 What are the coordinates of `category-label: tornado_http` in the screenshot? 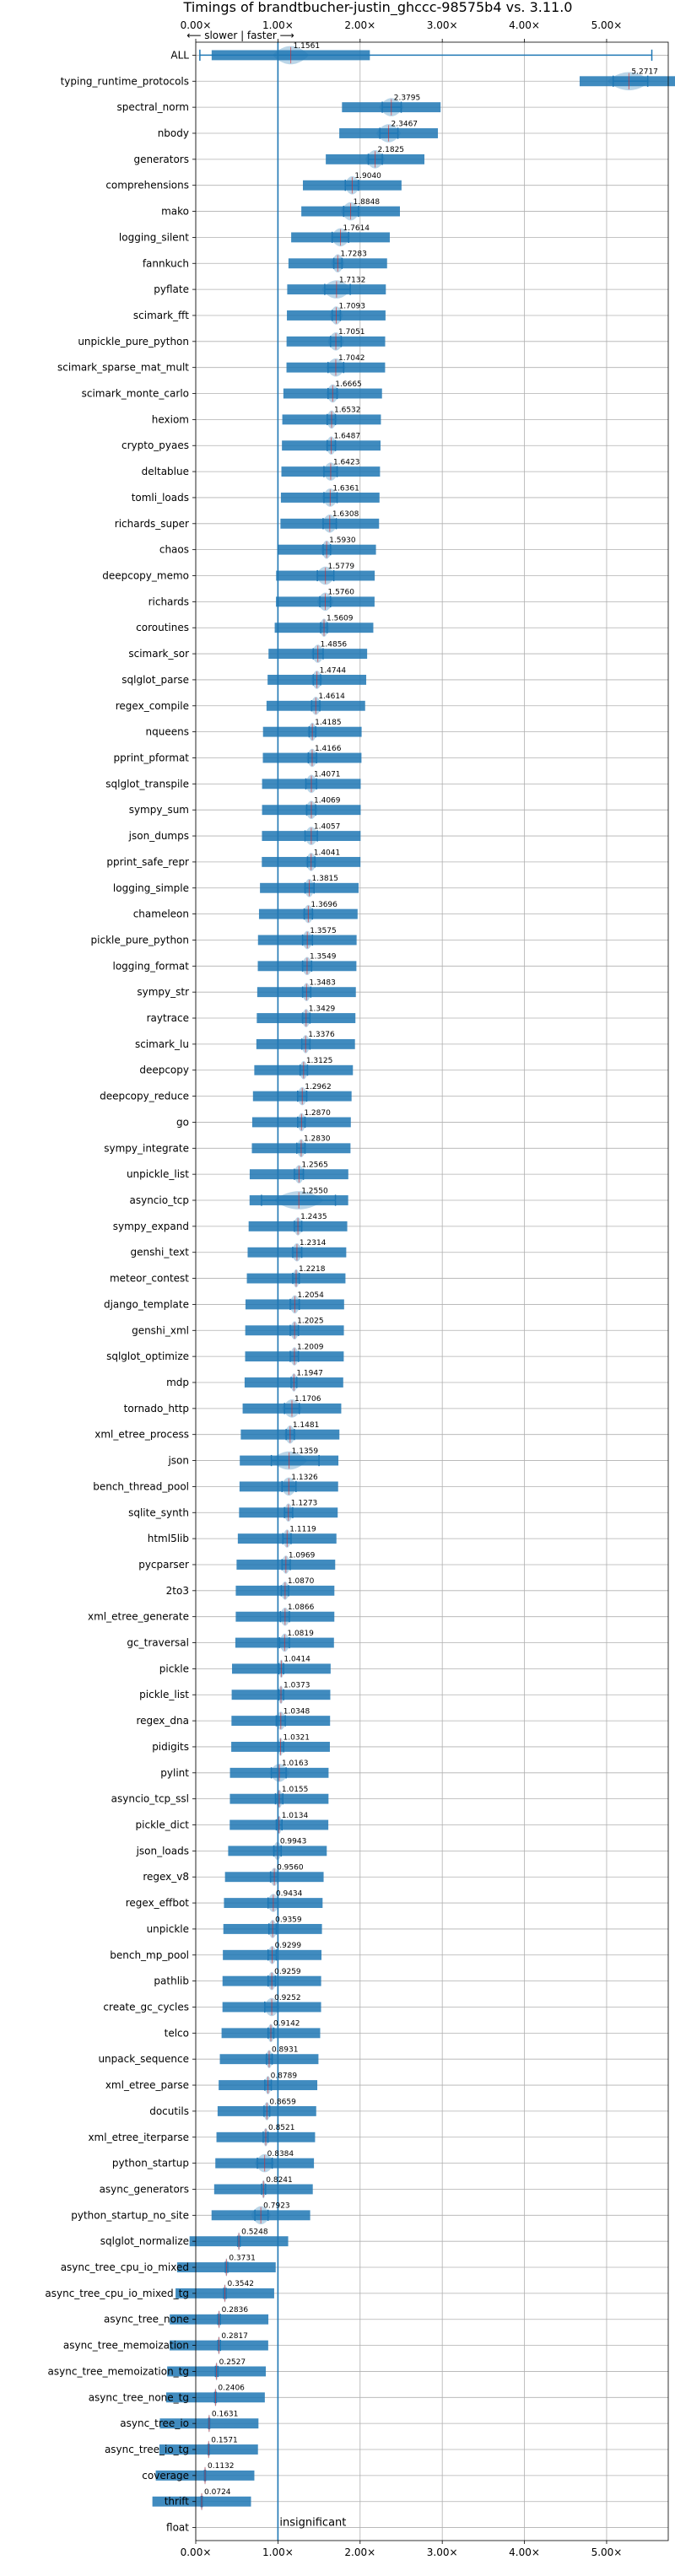 It's located at (156, 1409).